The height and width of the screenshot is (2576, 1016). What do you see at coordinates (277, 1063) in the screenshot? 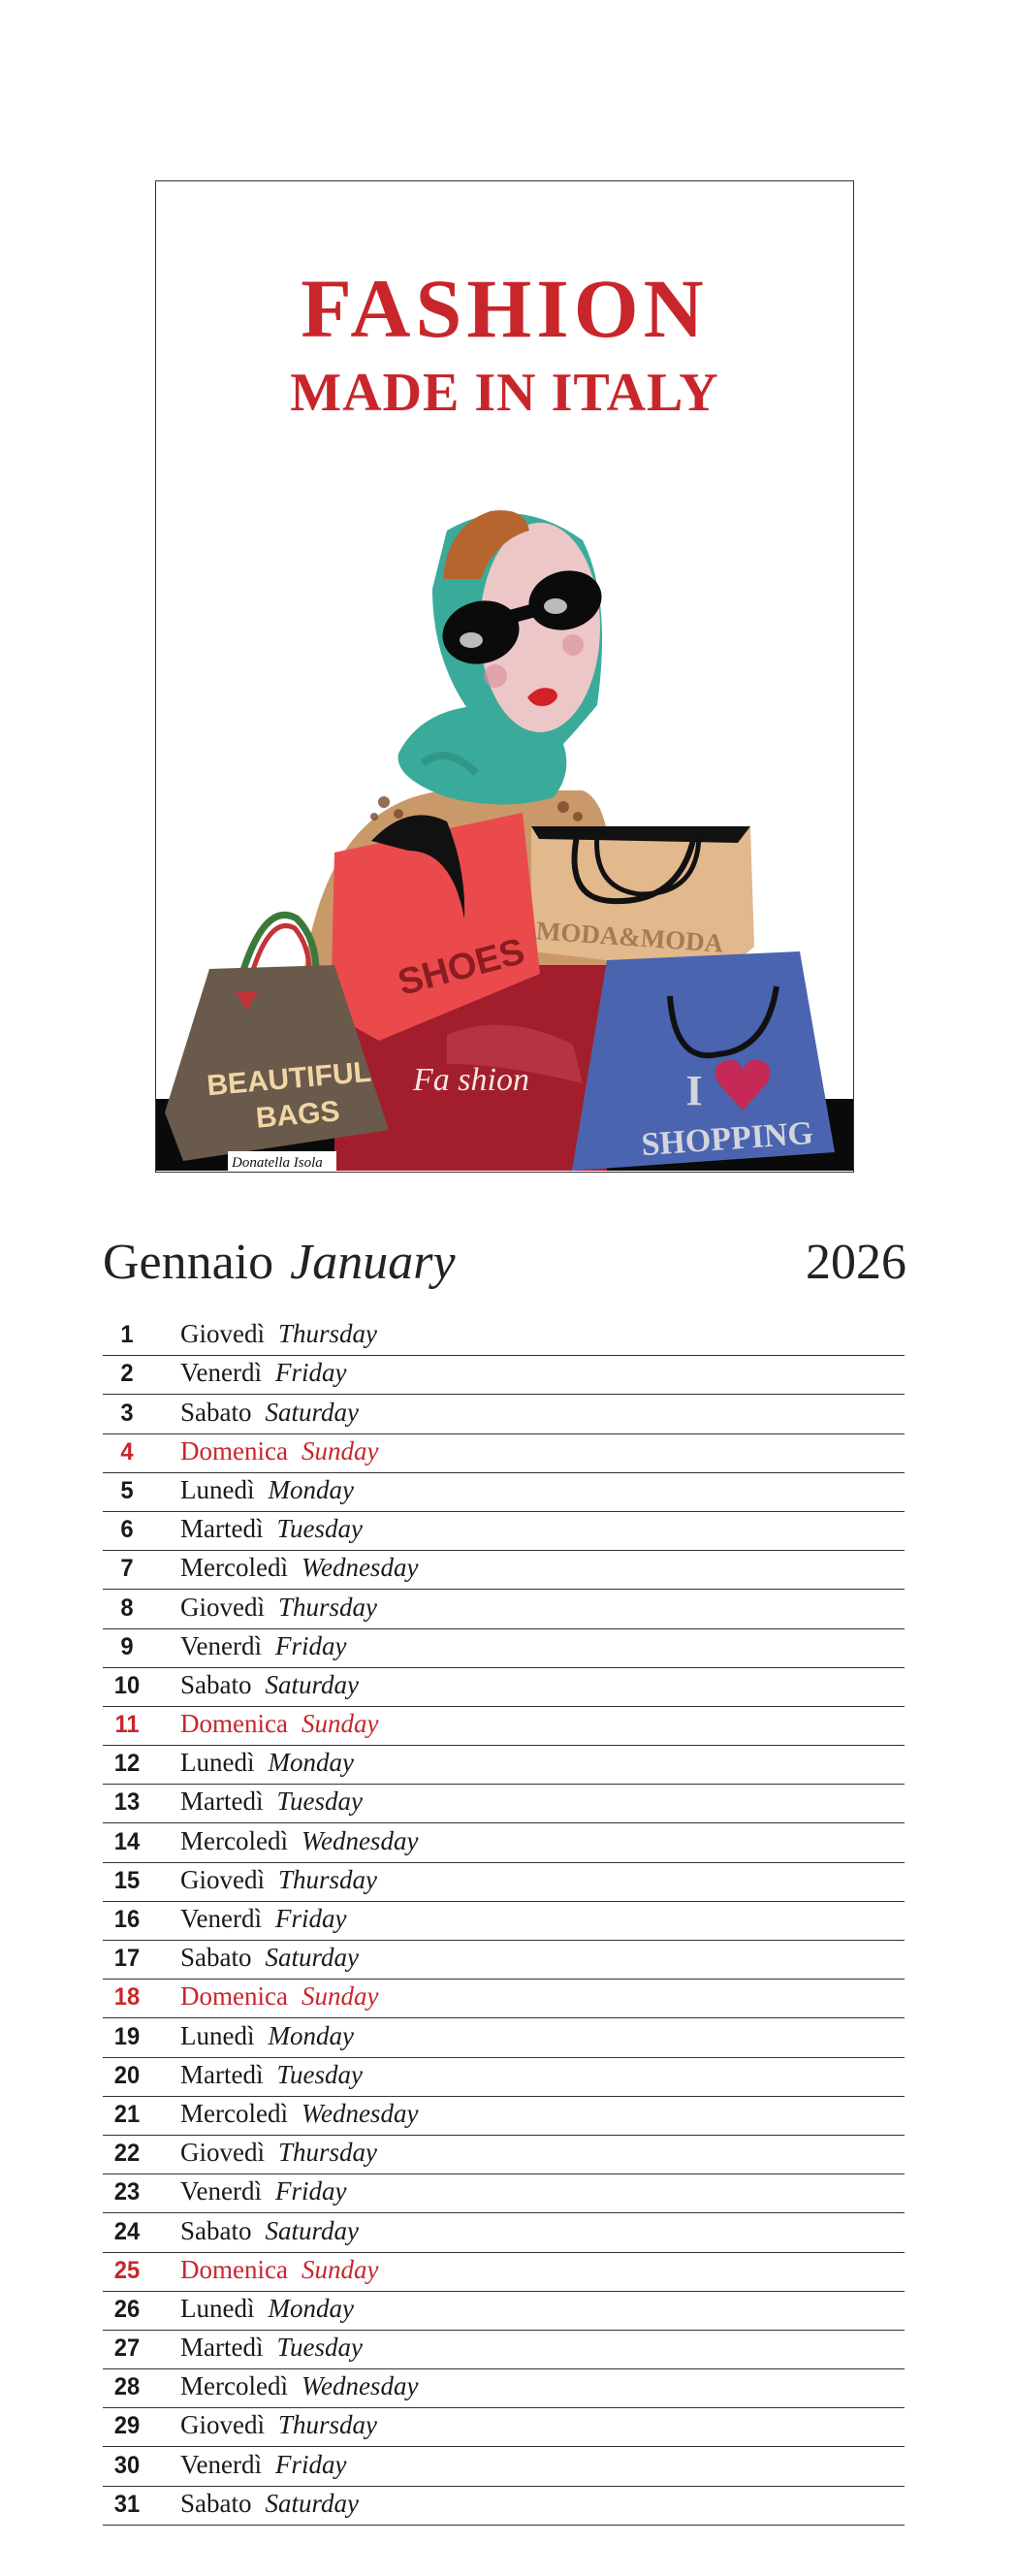
I see `beautiful-bags-bag` at bounding box center [277, 1063].